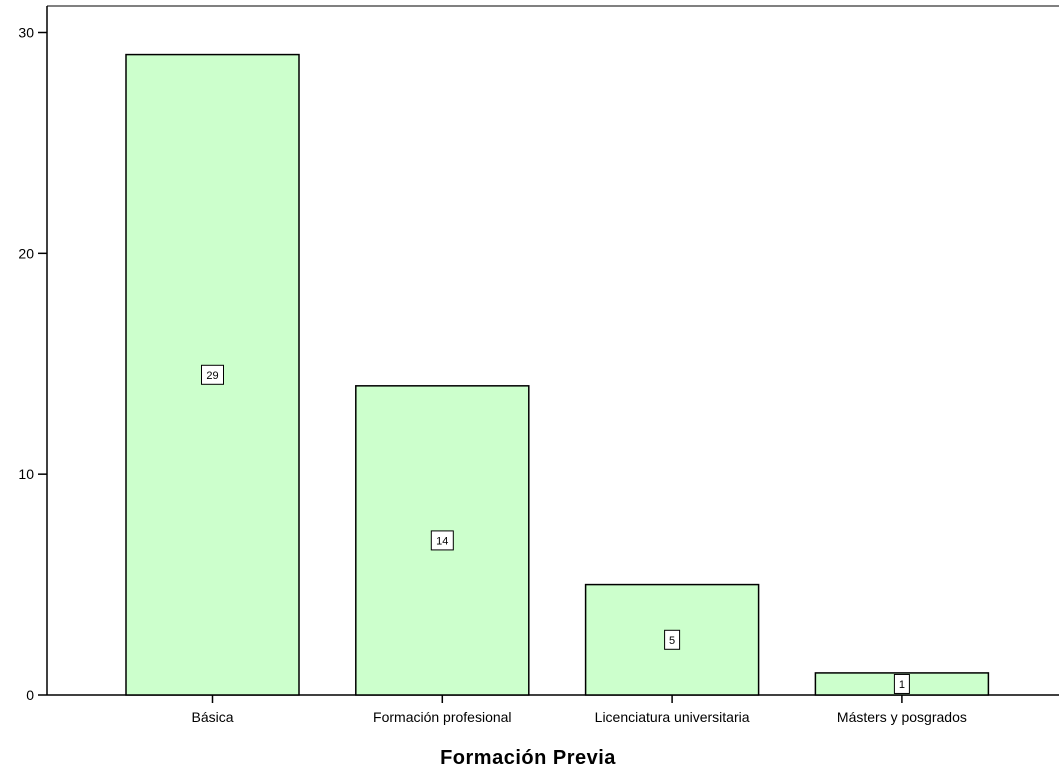  What do you see at coordinates (32, 364) in the screenshot?
I see `y-axis-ticks: 0 10 20 30` at bounding box center [32, 364].